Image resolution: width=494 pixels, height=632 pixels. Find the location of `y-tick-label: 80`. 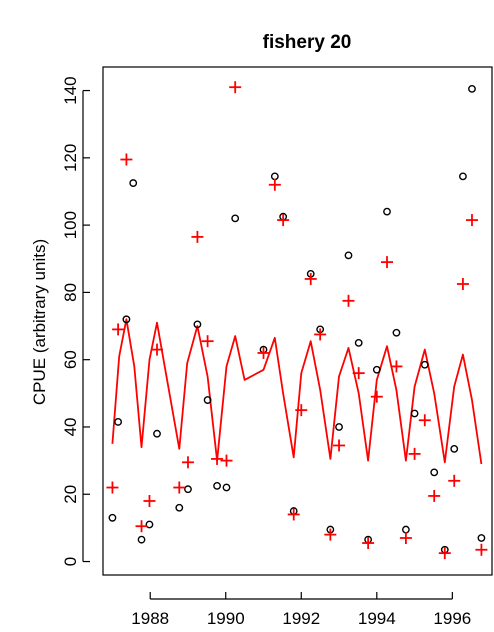

y-tick-label: 80 is located at coordinates (70, 292).